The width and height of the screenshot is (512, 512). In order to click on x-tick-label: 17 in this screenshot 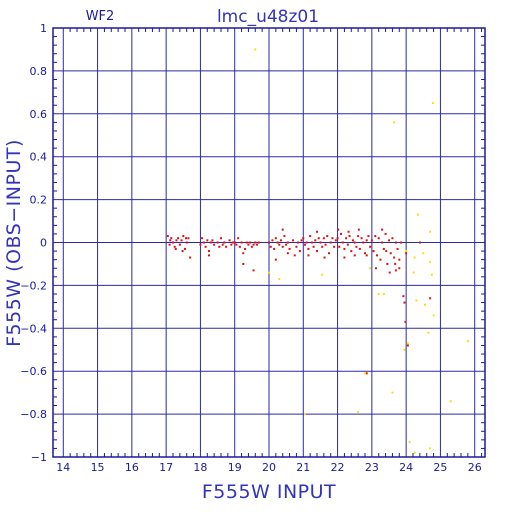, I will do `click(166, 467)`.